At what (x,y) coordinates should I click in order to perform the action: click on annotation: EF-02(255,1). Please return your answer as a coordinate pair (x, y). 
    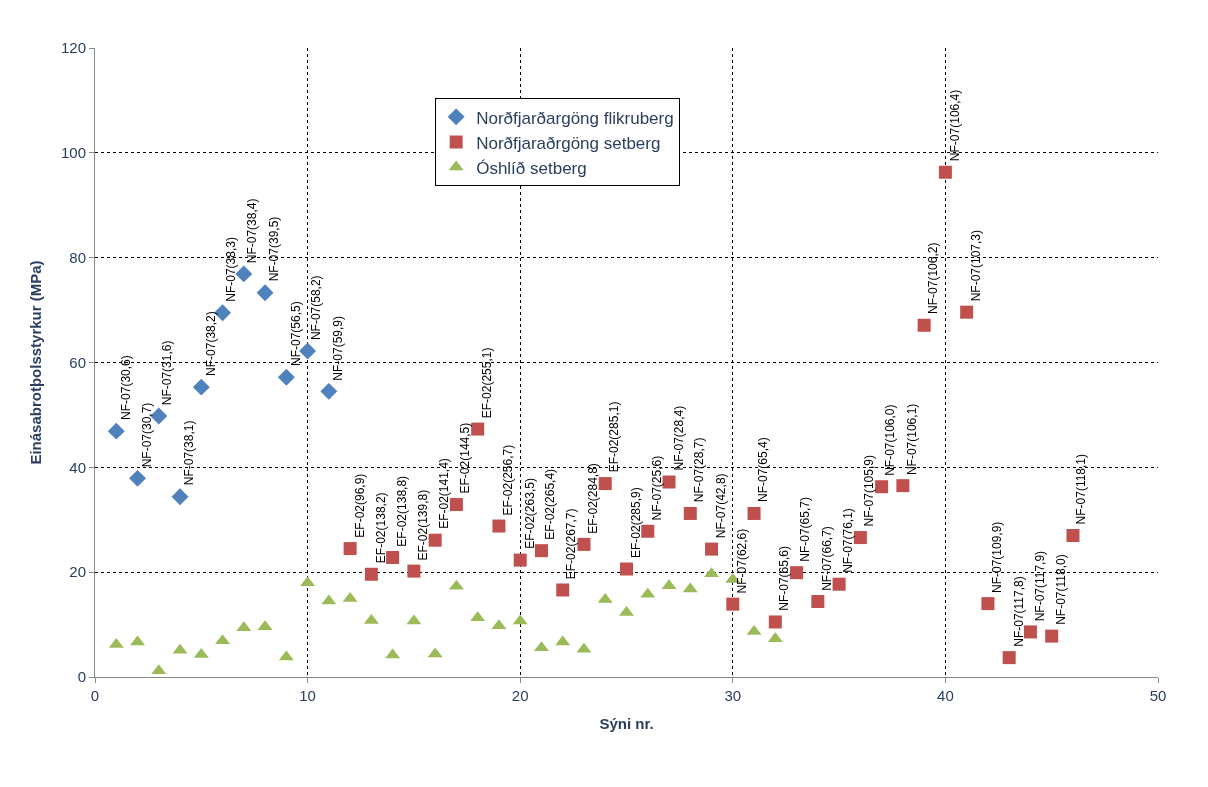
    Looking at the image, I should click on (487, 383).